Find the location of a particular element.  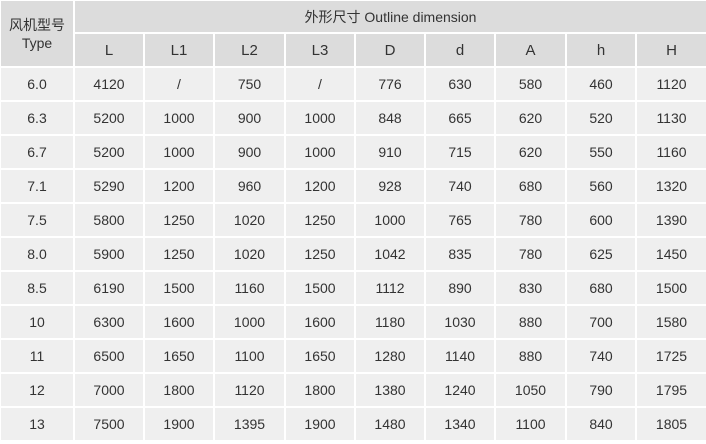

dimension-cell: 580 is located at coordinates (530, 84).